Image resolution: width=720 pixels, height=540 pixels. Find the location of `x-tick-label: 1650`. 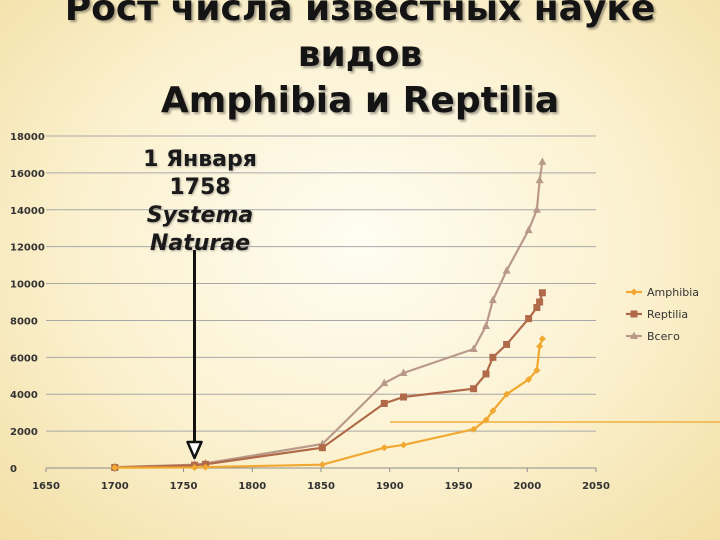

x-tick-label: 1650 is located at coordinates (46, 486).